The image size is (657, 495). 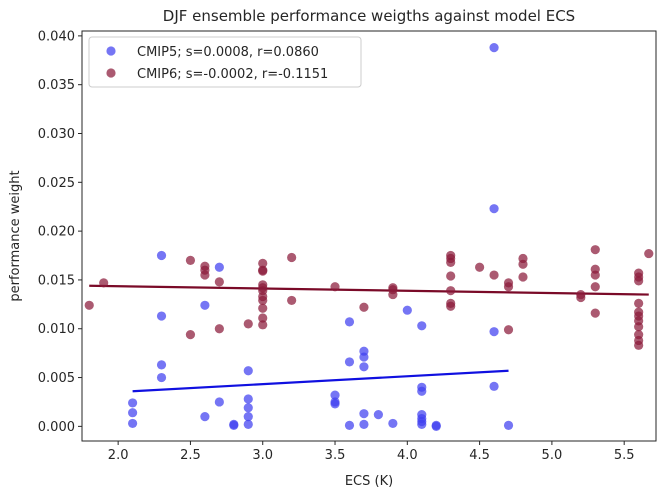 I want to click on legend-label: CMIP5; s=0.0008, r=0.0860, so click(x=228, y=52).